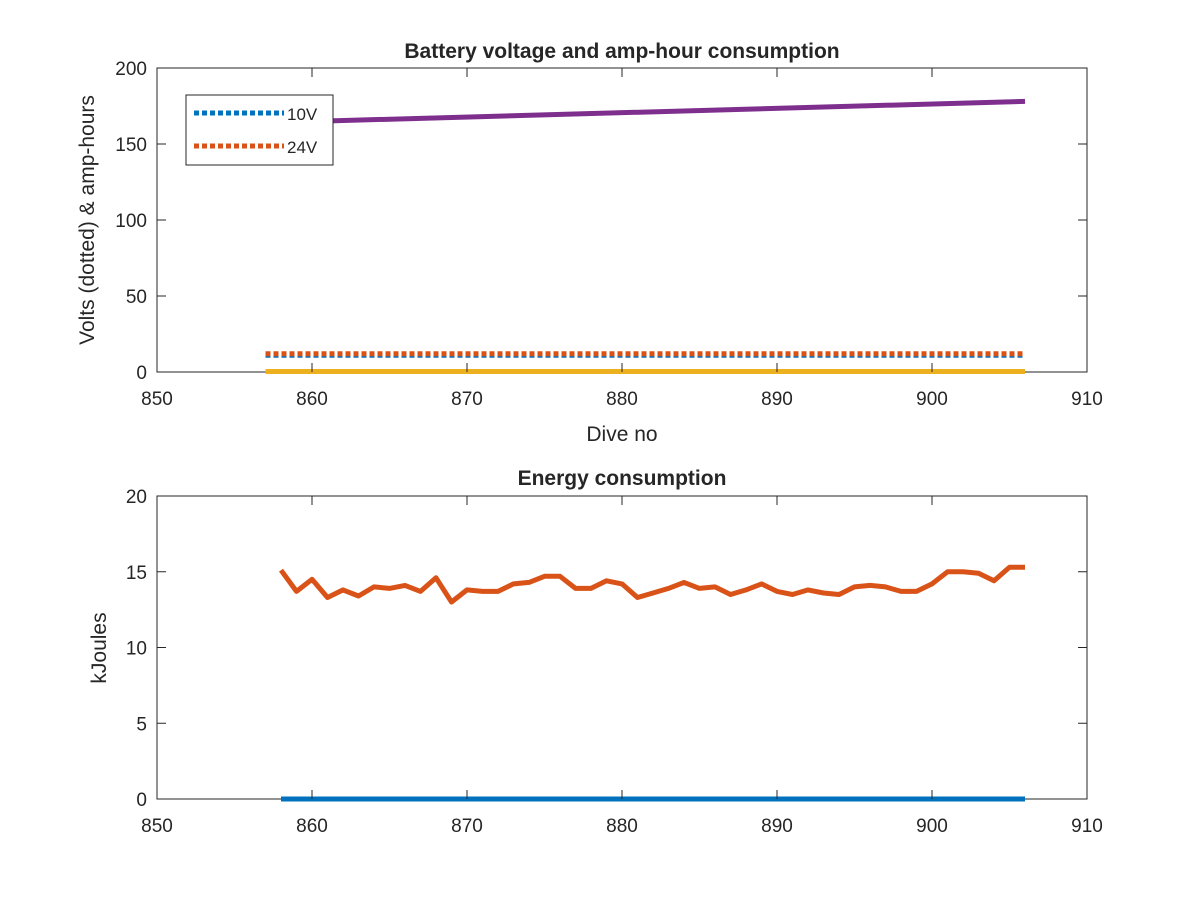  What do you see at coordinates (622, 478) in the screenshot?
I see `energy-chart-title: Energy consumption` at bounding box center [622, 478].